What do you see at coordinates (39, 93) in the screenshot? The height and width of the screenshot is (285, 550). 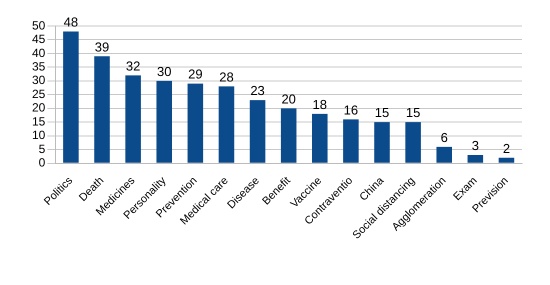 I see `y-tick-label: 25` at bounding box center [39, 93].